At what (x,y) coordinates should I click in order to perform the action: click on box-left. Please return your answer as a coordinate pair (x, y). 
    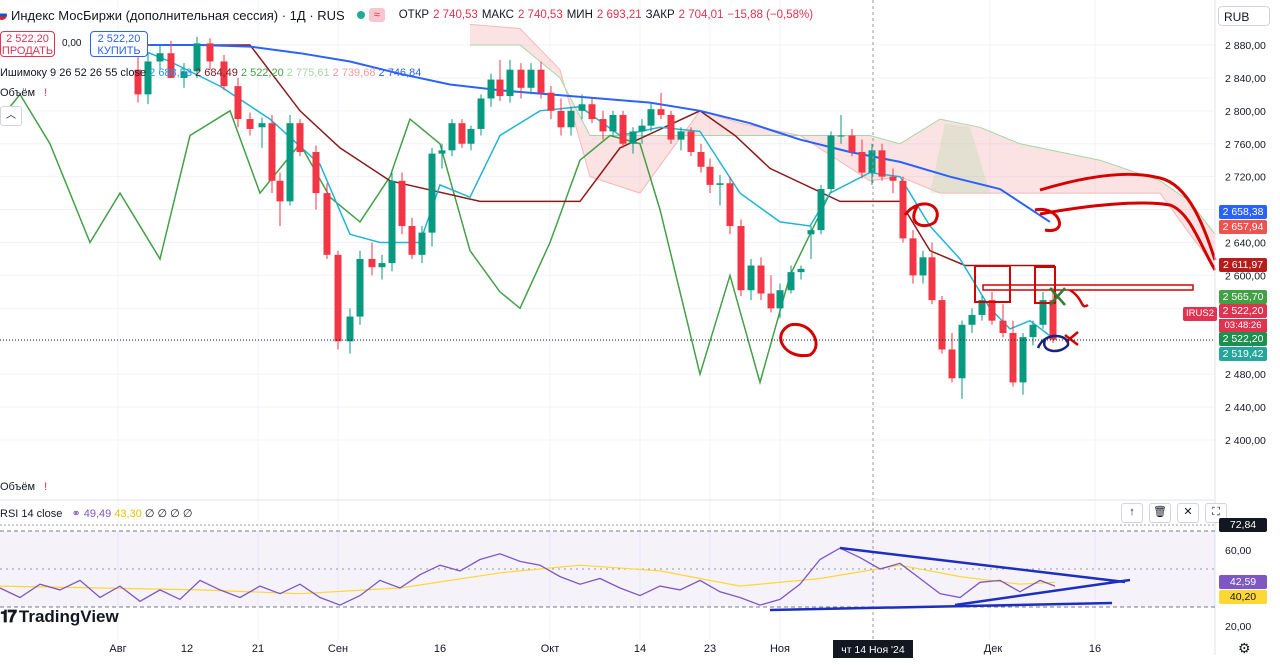
    Looking at the image, I should click on (992, 284).